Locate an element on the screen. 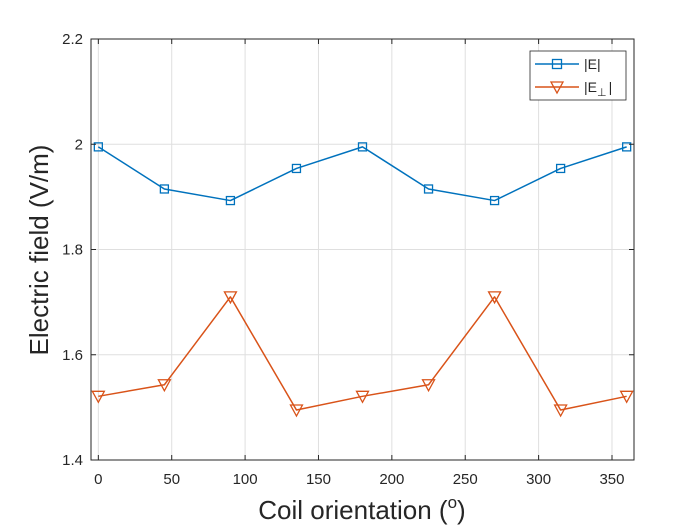  y-tick-label: 1.4 is located at coordinates (72, 460).